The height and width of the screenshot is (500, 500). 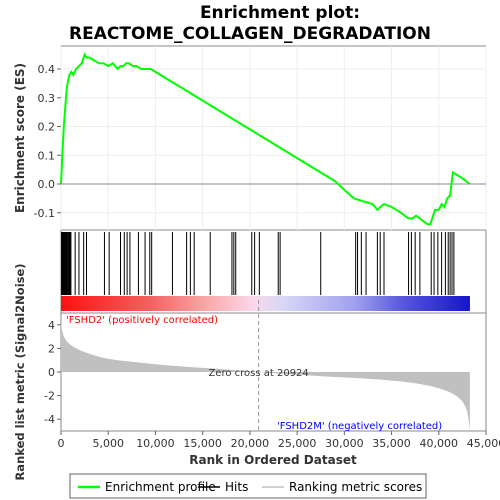 I want to click on zero-cross-label: Zero cross at 20924, so click(x=258, y=373).